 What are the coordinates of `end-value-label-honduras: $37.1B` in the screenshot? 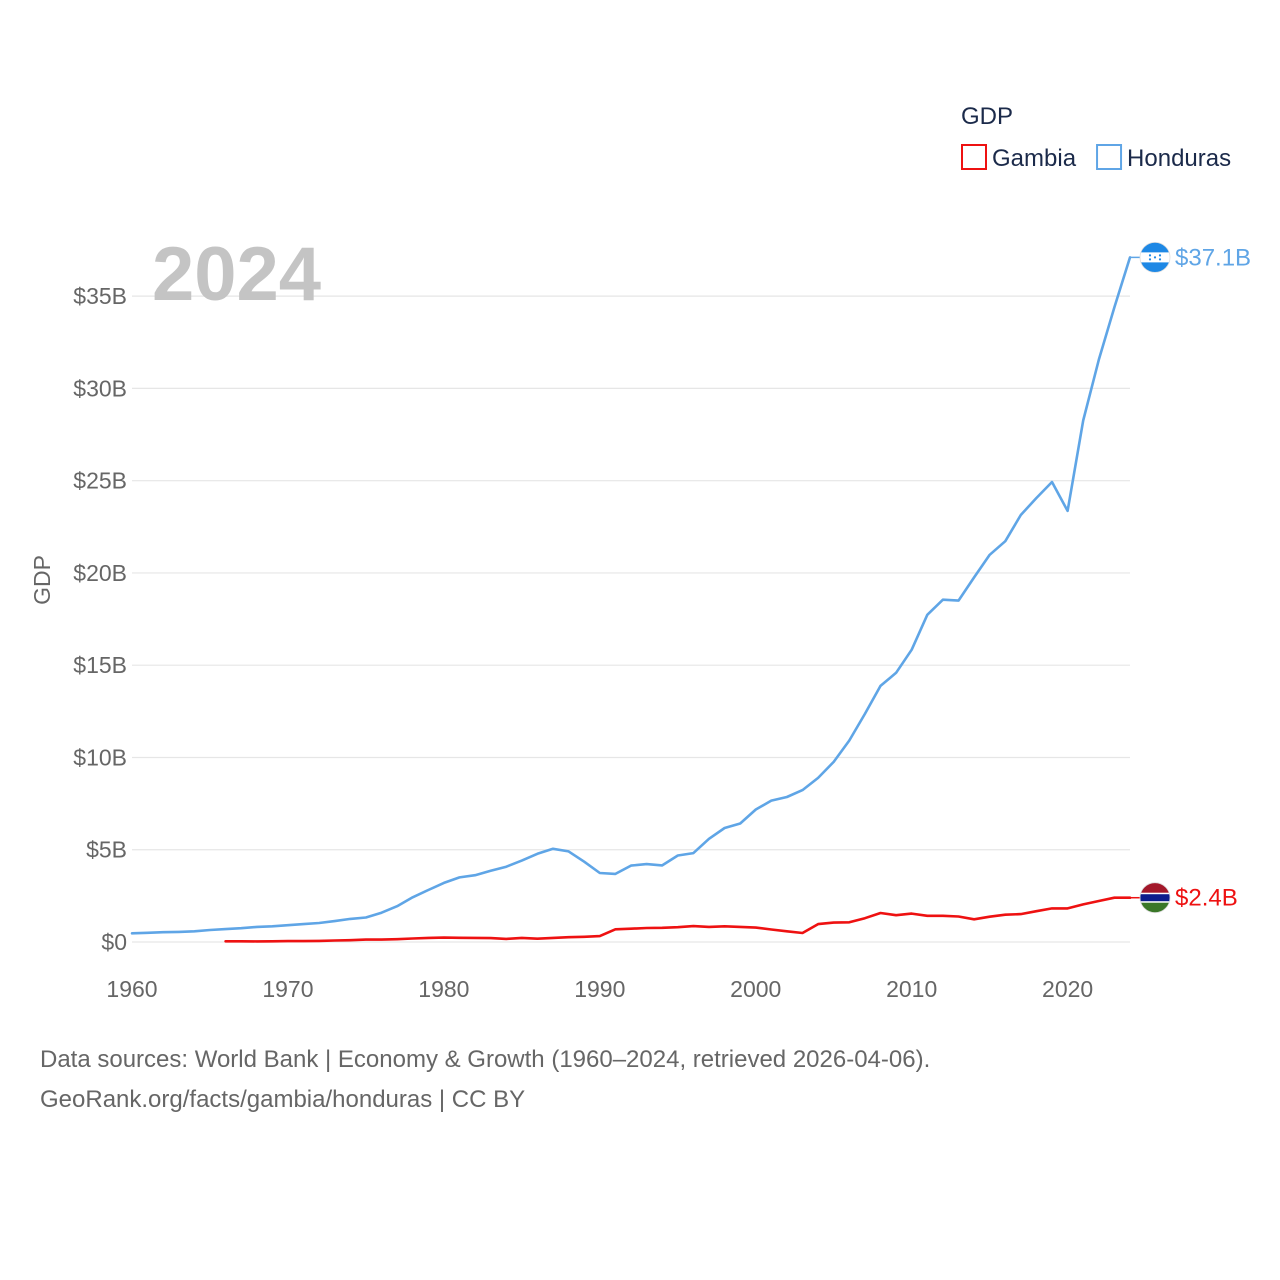 It's located at (1213, 257).